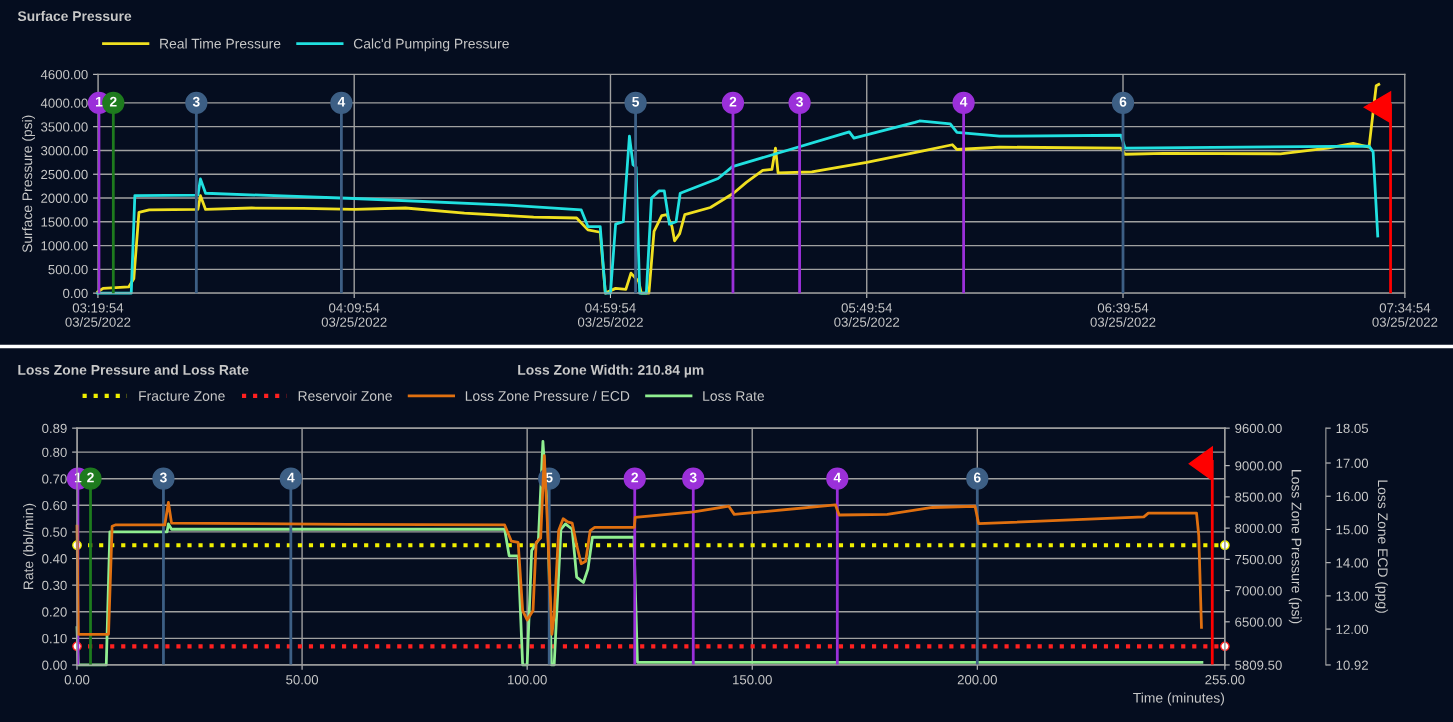 The width and height of the screenshot is (1453, 722). What do you see at coordinates (1123, 315) in the screenshot?
I see `x-tick-label: 06:39:54 03/25/2022` at bounding box center [1123, 315].